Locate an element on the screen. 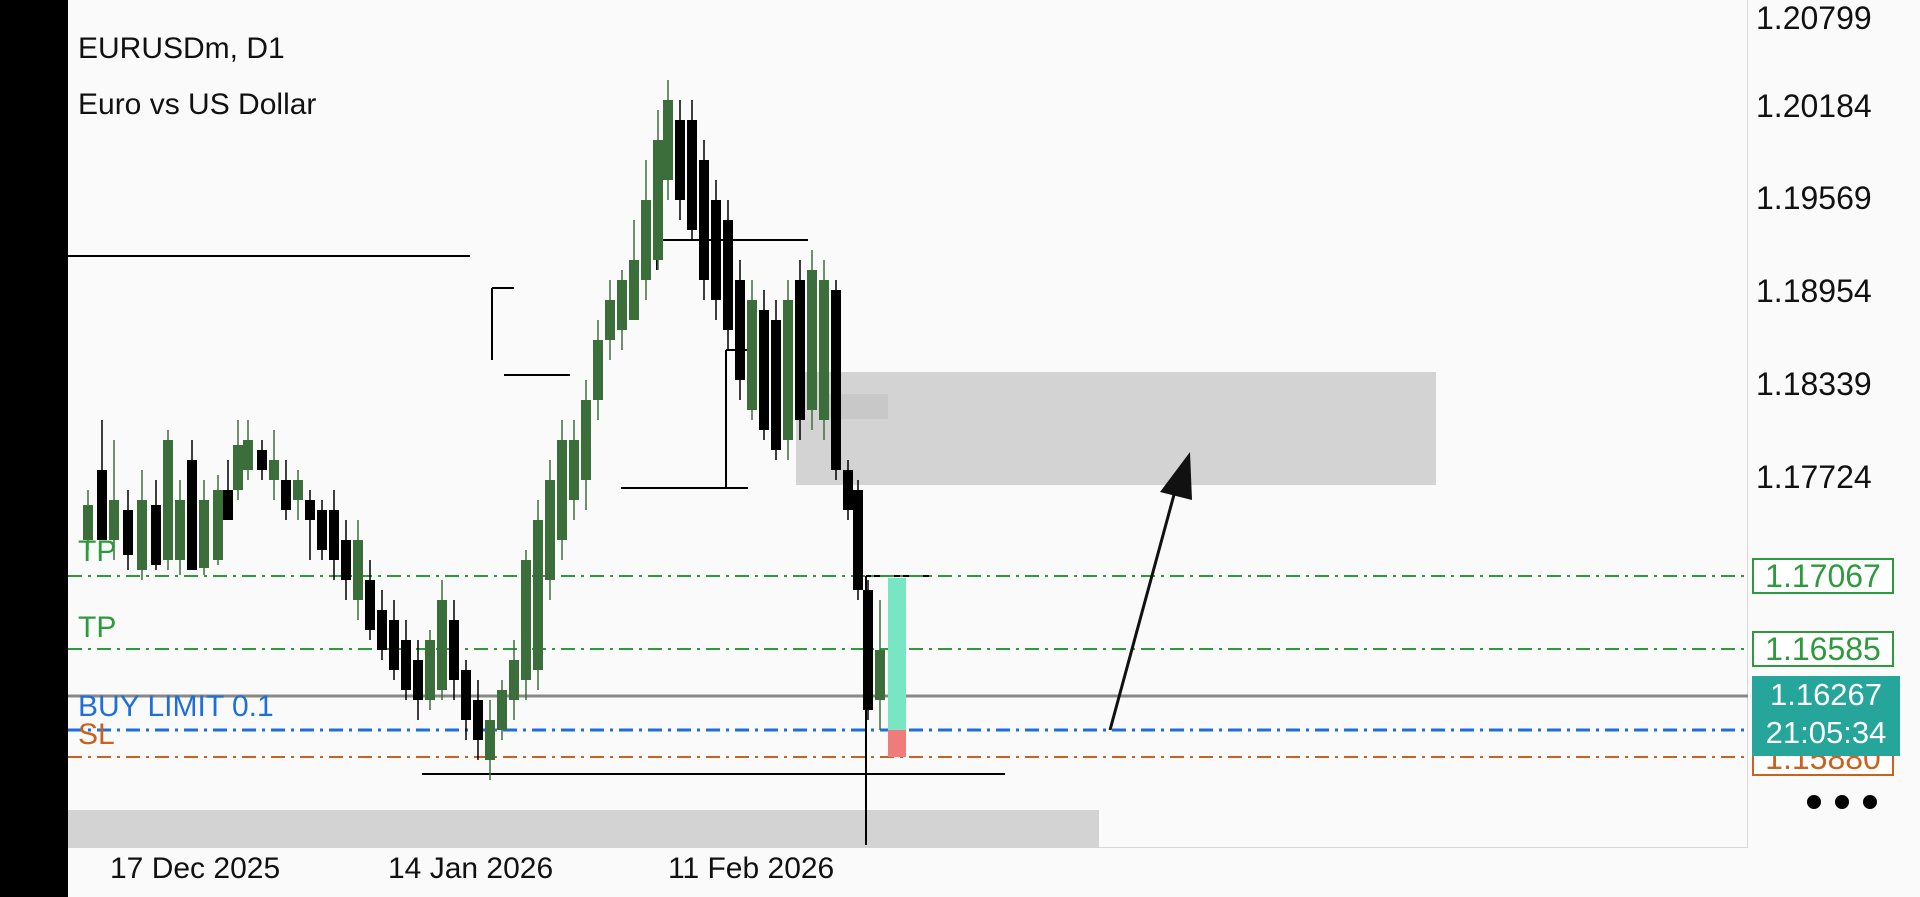 This screenshot has height=897, width=1920. demand-zone-bottom is located at coordinates (583, 829).